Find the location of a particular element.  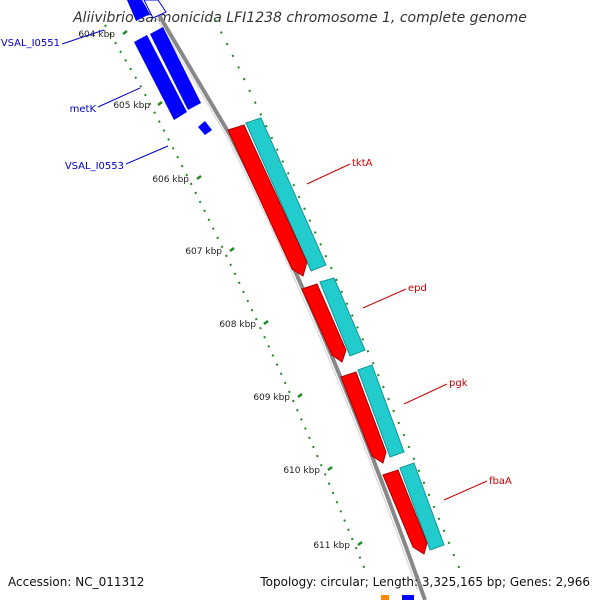

gene-epd-cds is located at coordinates (324, 323).